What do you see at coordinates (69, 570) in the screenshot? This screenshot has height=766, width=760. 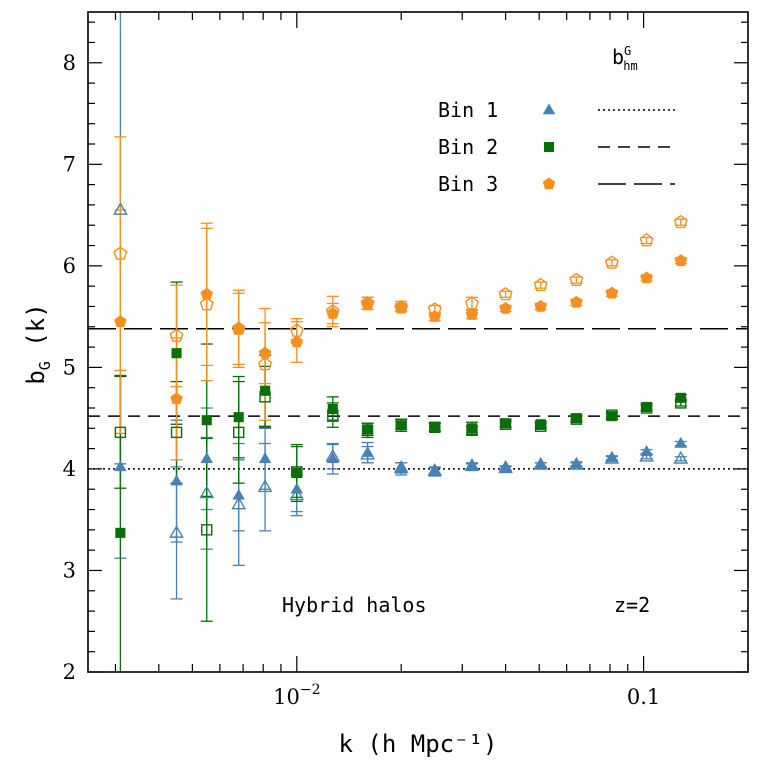 I see `y-tick-label: 3` at bounding box center [69, 570].